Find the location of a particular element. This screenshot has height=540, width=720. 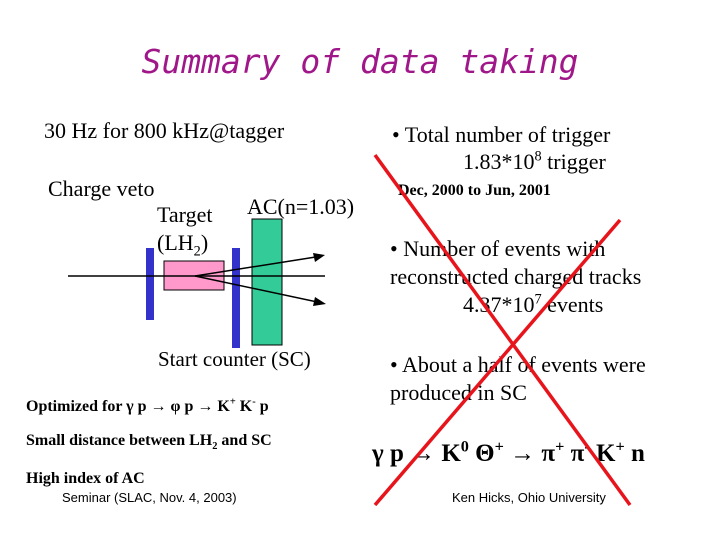

start-counter is located at coordinates (236, 298).